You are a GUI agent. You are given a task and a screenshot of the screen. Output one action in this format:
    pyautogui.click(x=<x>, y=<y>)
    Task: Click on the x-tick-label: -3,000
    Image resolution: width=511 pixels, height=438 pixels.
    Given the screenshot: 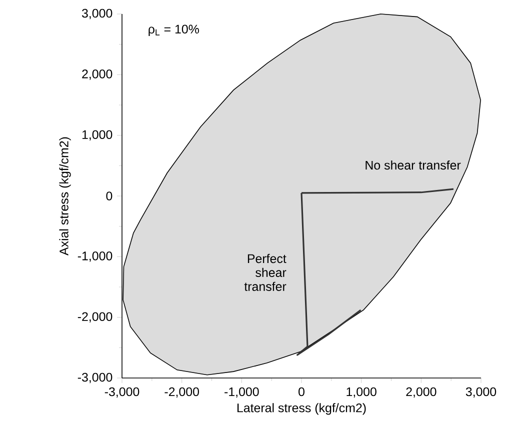 What is the action you would take?
    pyautogui.click(x=122, y=392)
    